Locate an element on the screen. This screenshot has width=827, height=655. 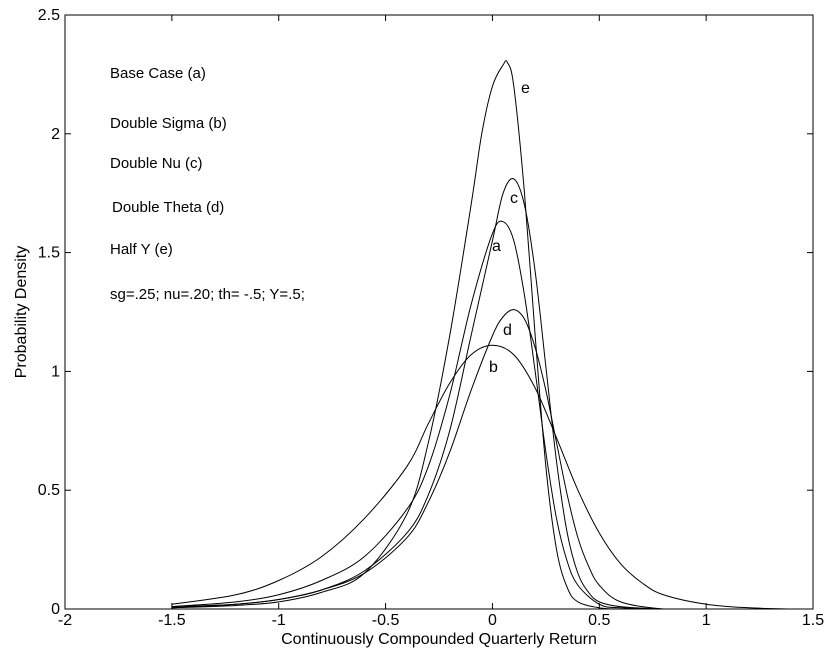
y-tick-label: 0 is located at coordinates (55, 609).